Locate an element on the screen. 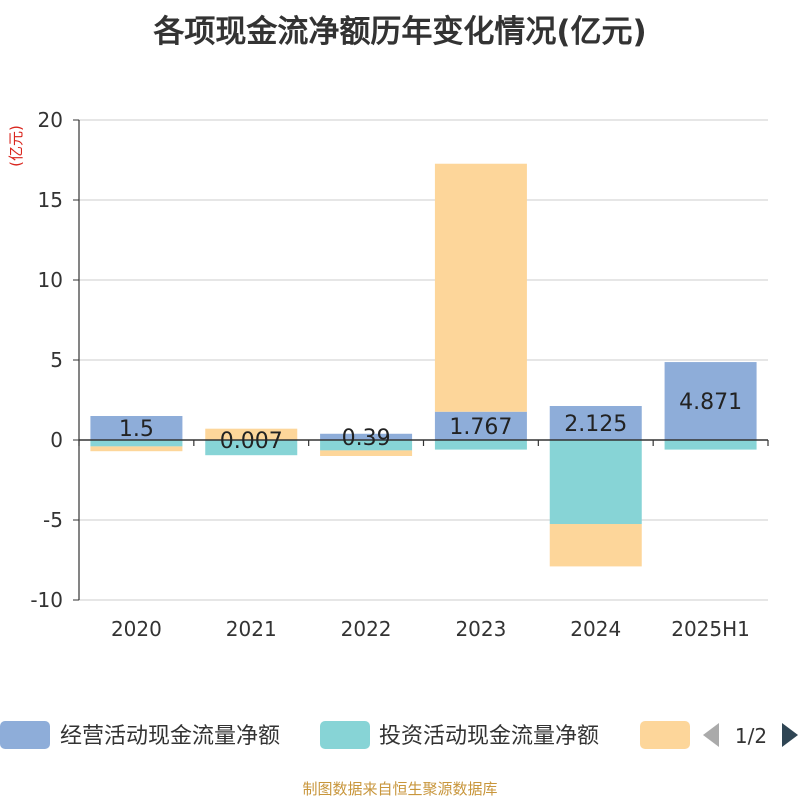 This screenshot has height=800, width=800. y-axis-unit-label: (亿元) is located at coordinates (16, 146).